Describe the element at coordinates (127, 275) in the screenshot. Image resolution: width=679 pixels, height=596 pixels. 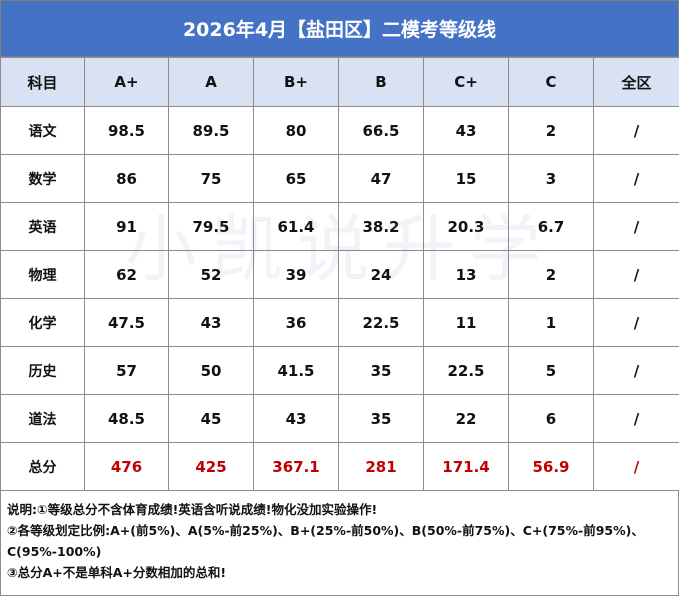
I see `score-cell: 62` at that location.